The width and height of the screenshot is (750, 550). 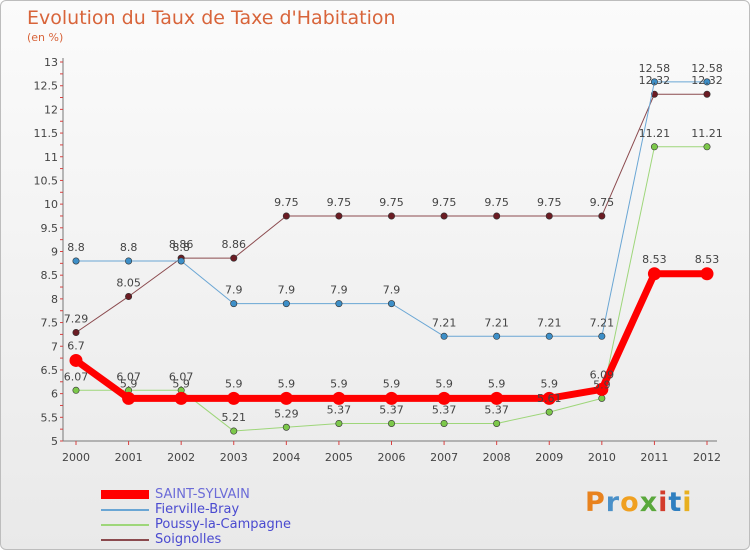 I want to click on x-tick-label: 2003, so click(x=234, y=457).